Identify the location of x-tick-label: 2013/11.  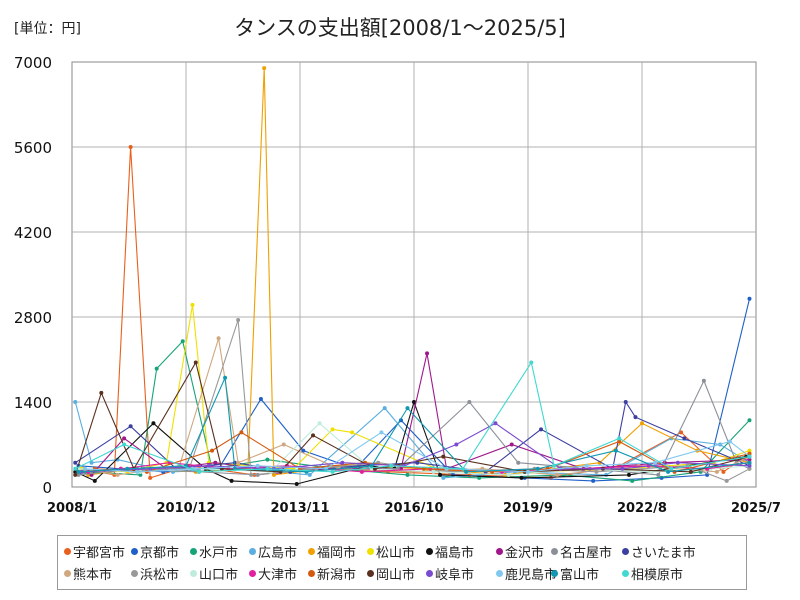
(299, 508).